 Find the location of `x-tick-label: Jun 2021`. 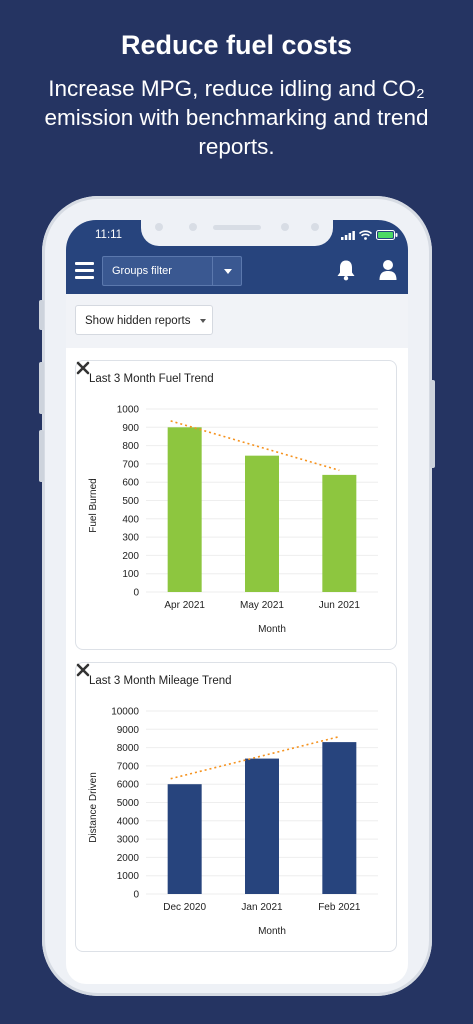

x-tick-label: Jun 2021 is located at coordinates (340, 605).